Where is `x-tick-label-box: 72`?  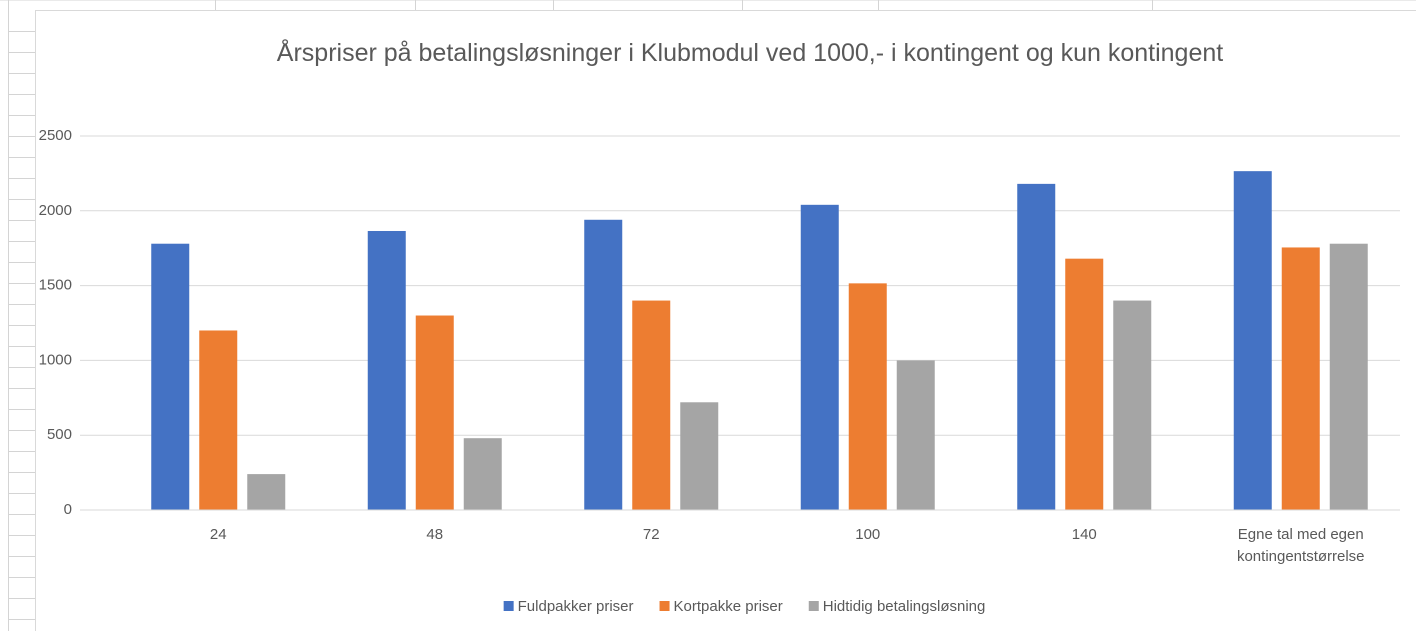 x-tick-label-box: 72 is located at coordinates (651, 534).